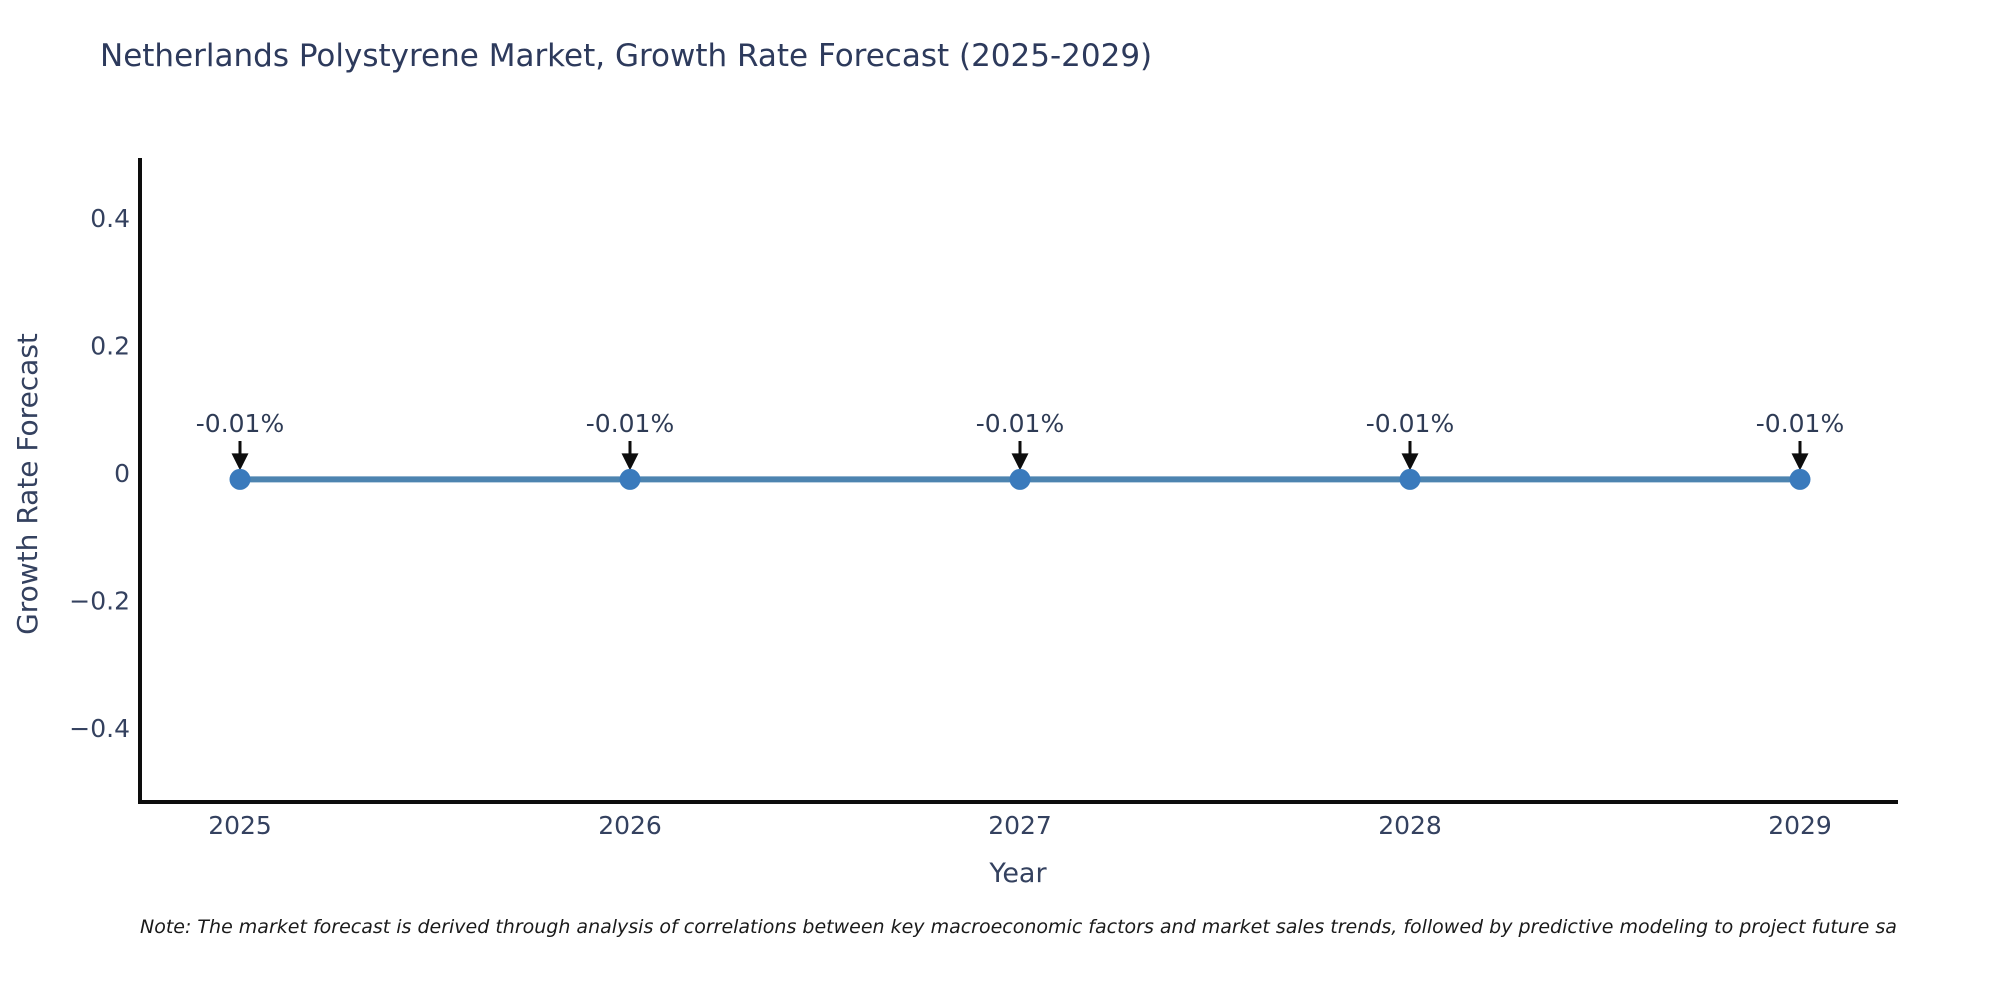 The height and width of the screenshot is (1000, 2000). What do you see at coordinates (240, 825) in the screenshot?
I see `x-tick-label: 2025` at bounding box center [240, 825].